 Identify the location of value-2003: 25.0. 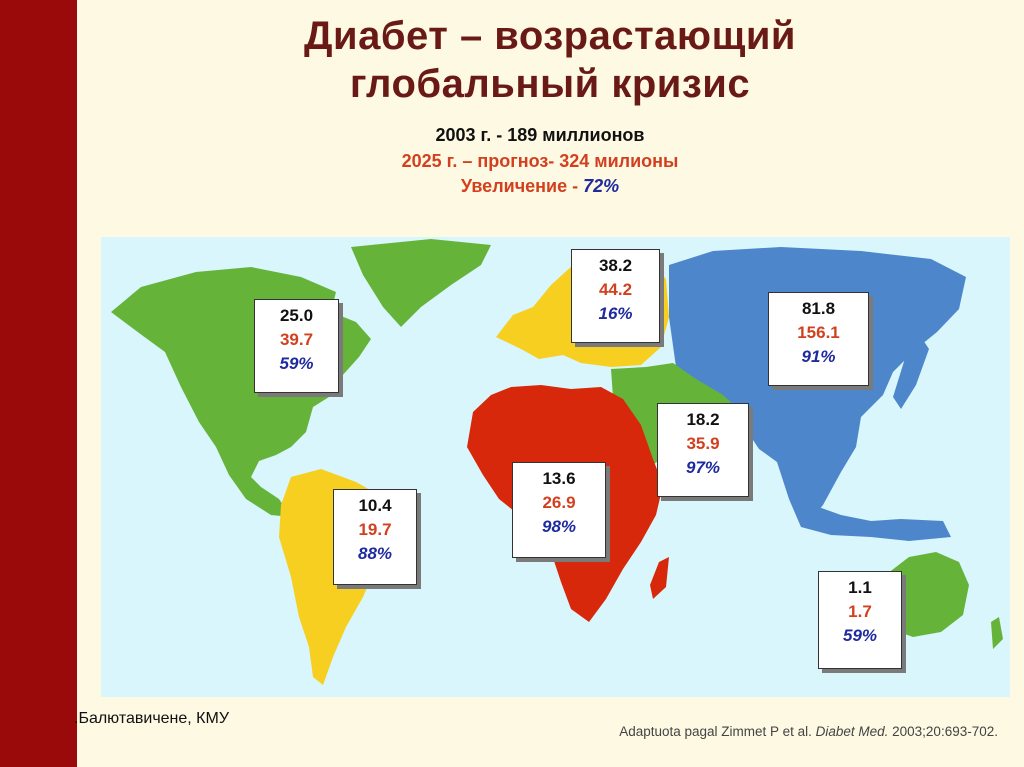
(296, 315).